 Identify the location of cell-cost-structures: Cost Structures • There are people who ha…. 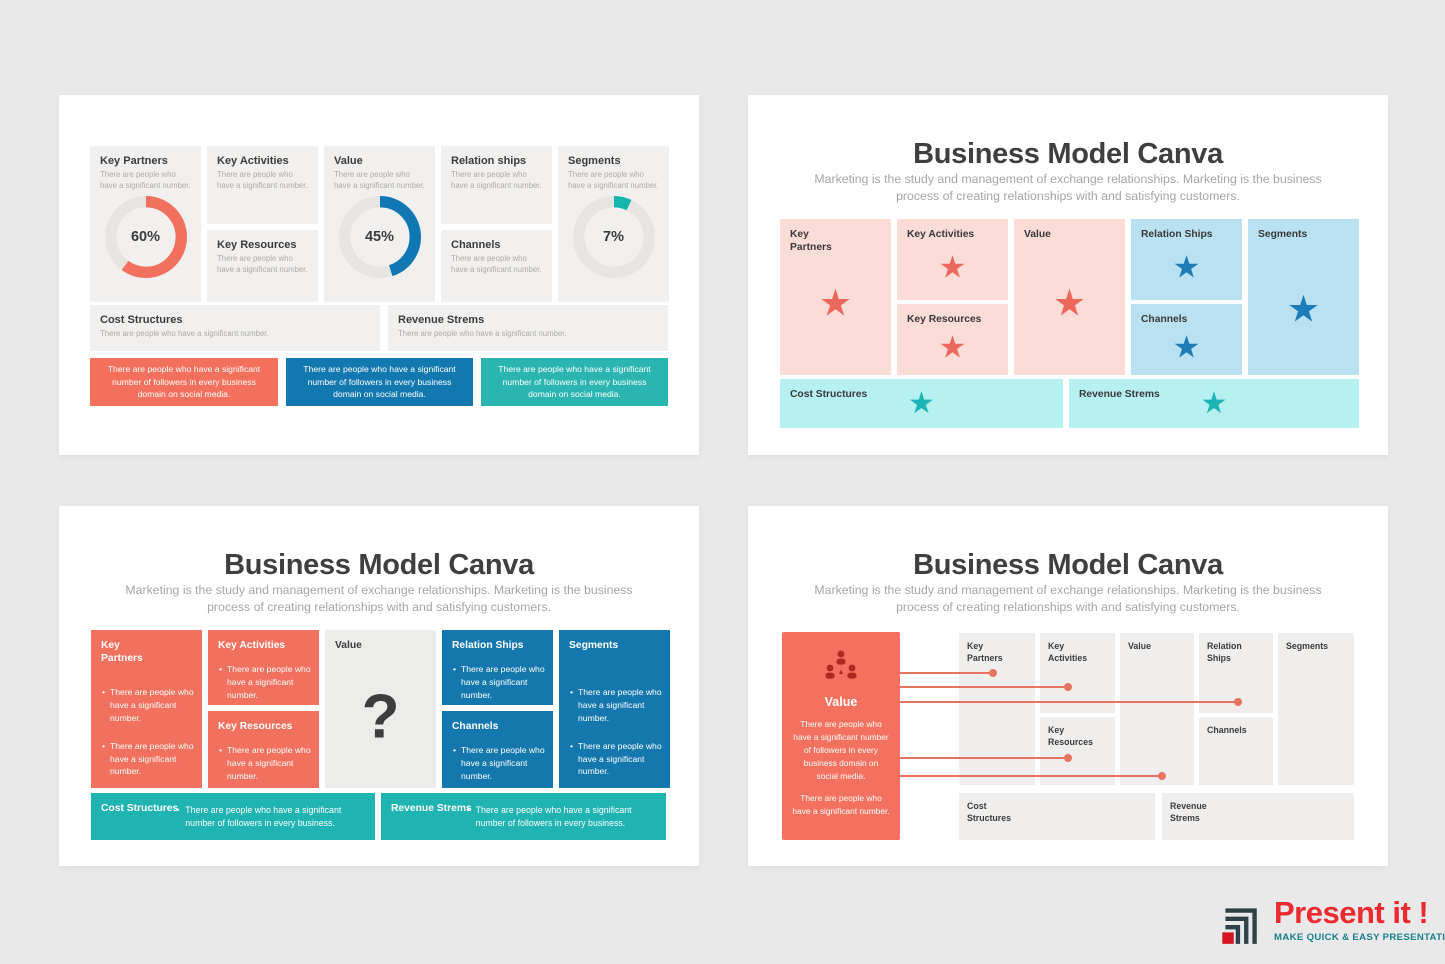
(233, 816).